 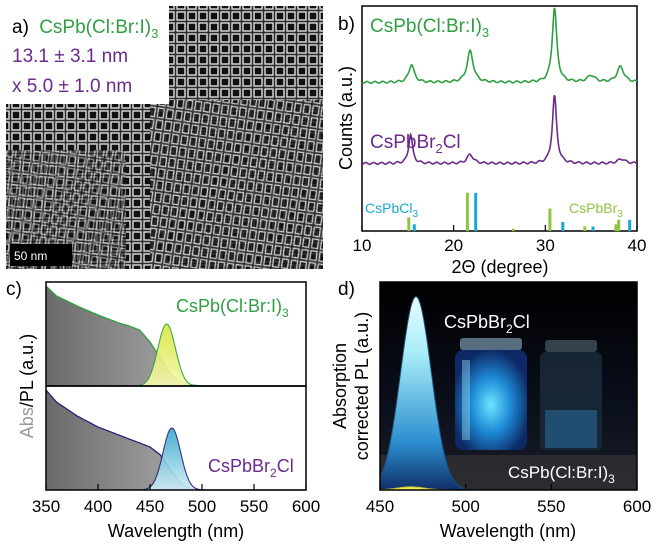 I want to click on panel-b-letter: b), so click(x=346, y=24).